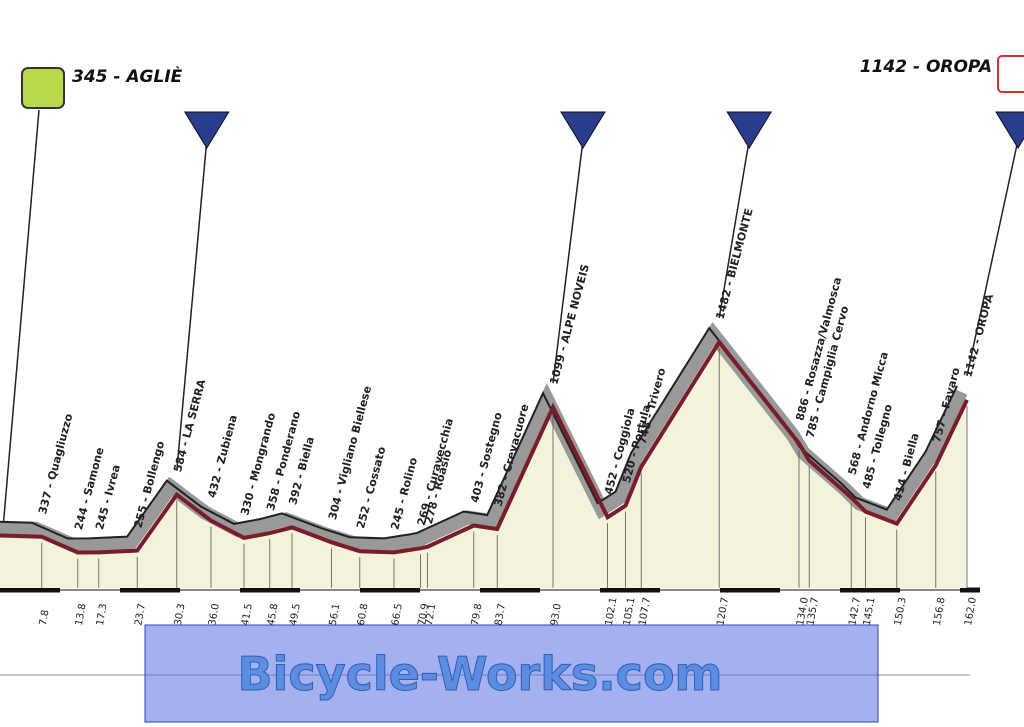 The height and width of the screenshot is (727, 1024). I want to click on start-label: 345 - AGLIÈ, so click(127, 76).